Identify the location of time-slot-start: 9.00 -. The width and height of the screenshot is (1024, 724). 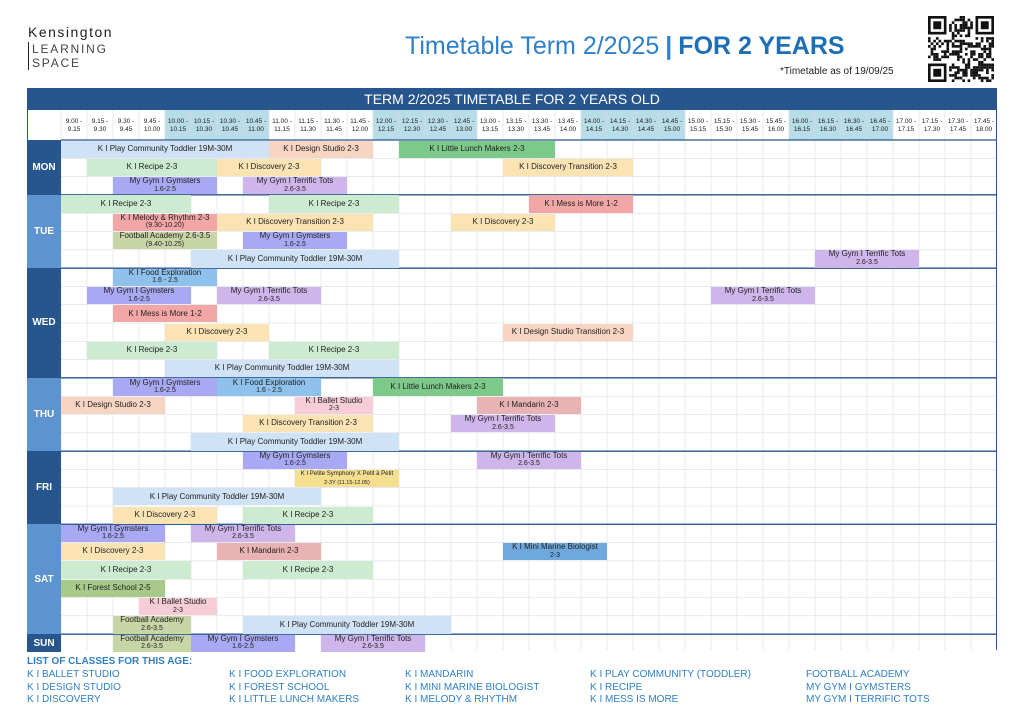
(74, 121).